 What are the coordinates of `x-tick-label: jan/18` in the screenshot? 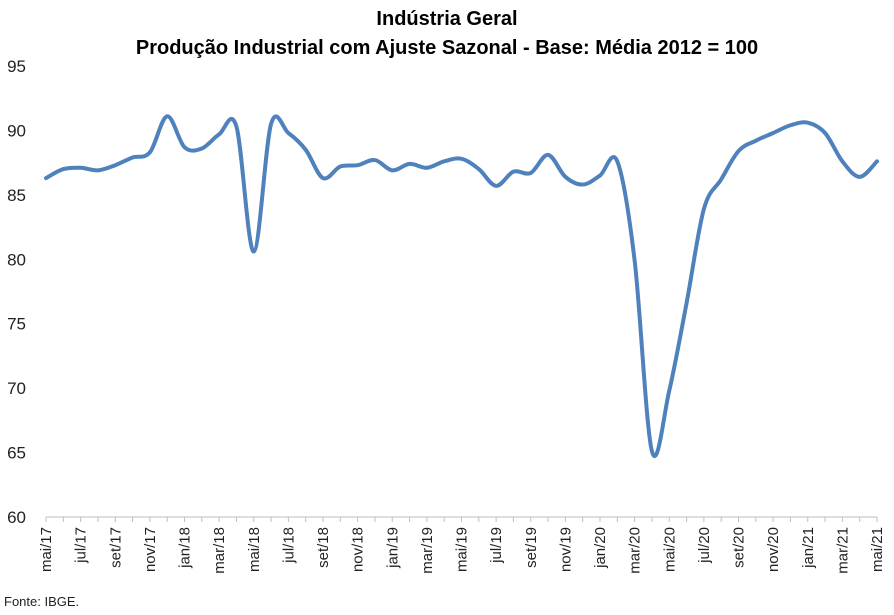 It's located at (185, 548).